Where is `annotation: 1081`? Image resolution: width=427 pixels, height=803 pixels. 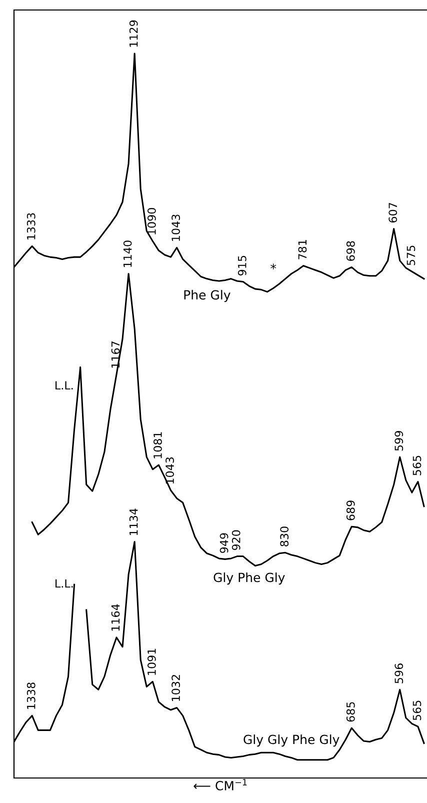
annotation: 1081 is located at coordinates (158, 445).